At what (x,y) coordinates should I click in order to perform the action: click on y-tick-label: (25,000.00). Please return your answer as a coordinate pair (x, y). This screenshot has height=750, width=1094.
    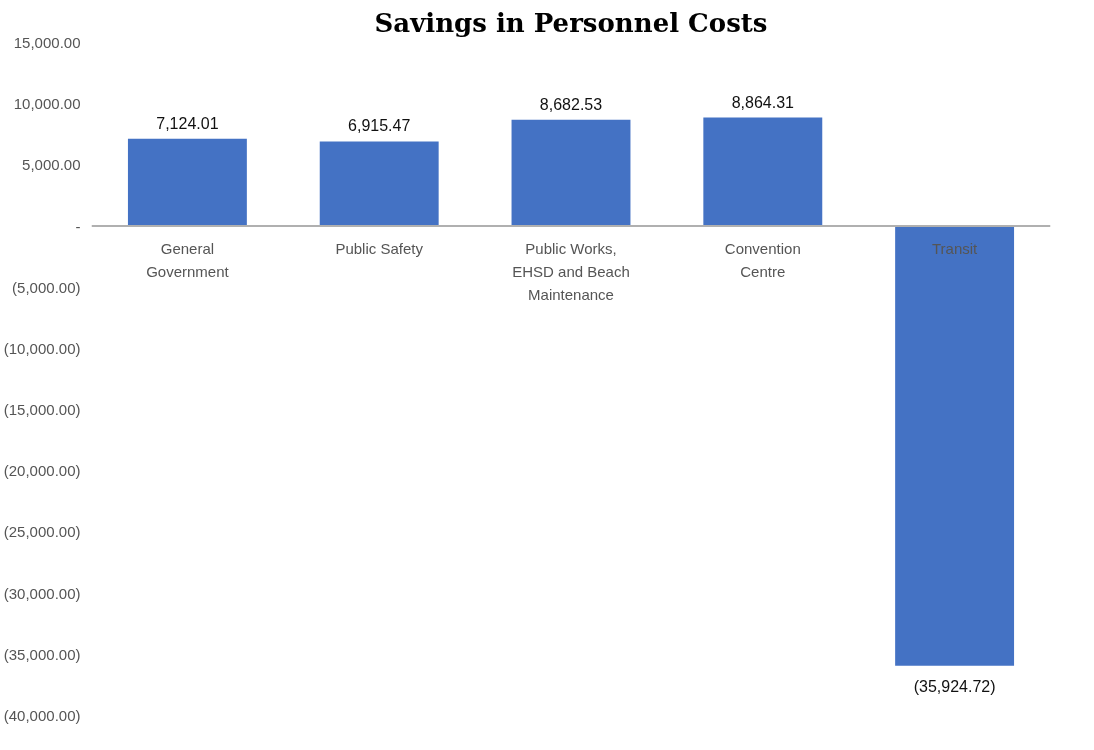
    Looking at the image, I should click on (42, 532).